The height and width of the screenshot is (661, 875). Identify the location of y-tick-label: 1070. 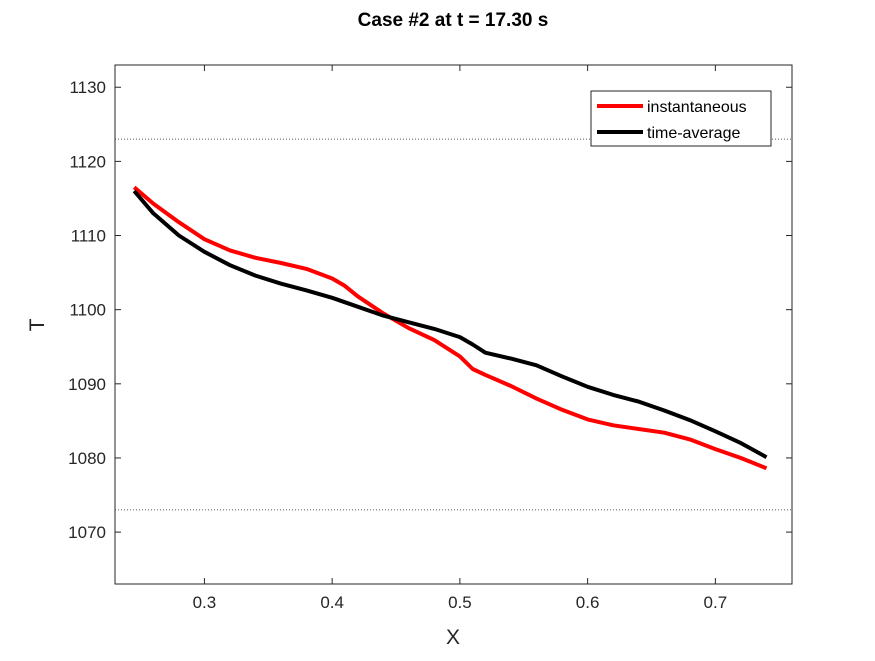
(87, 532).